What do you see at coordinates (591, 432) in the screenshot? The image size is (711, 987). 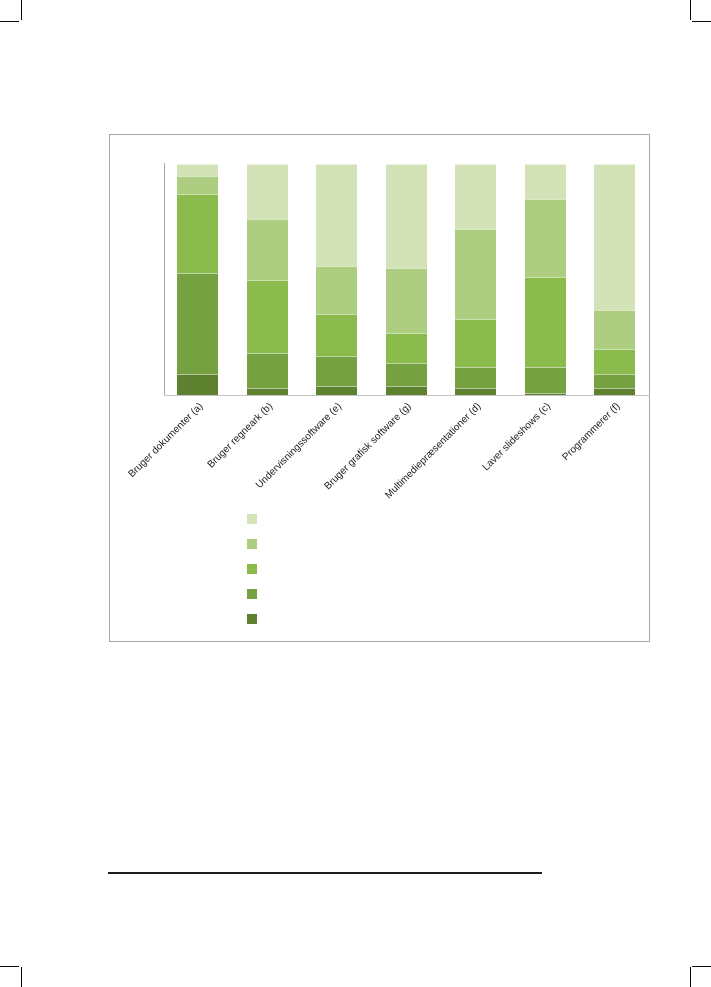 I see `x-axis-label: Programmerer (f)` at bounding box center [591, 432].